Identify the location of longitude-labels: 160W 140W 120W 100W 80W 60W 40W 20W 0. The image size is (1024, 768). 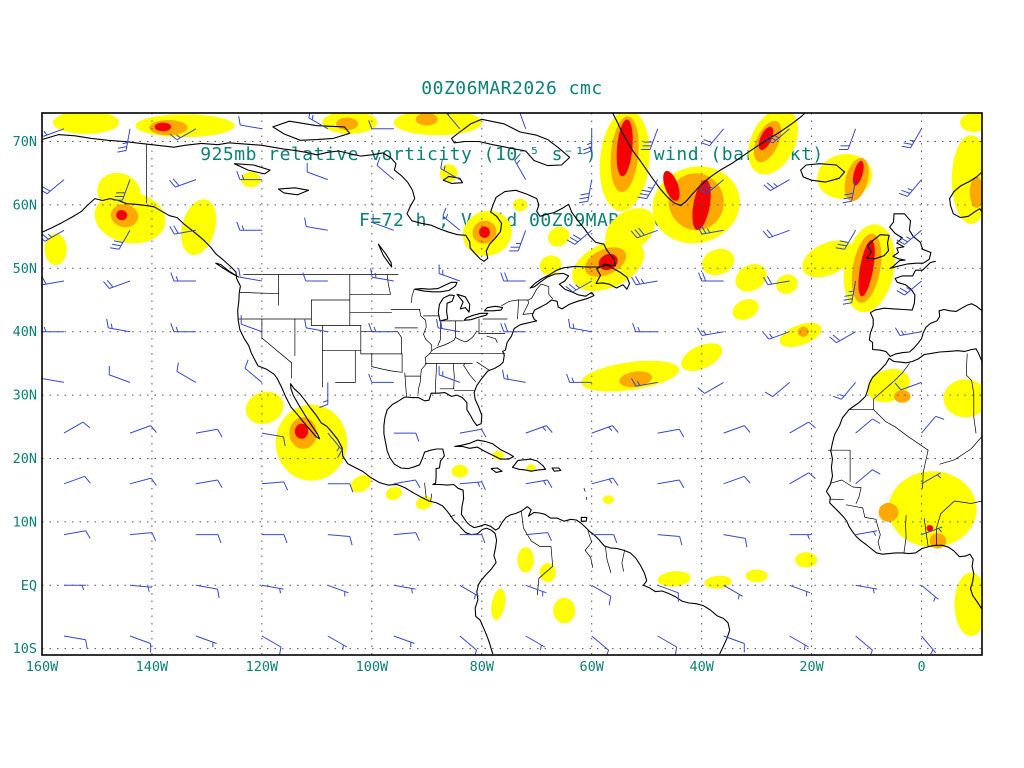
(476, 667).